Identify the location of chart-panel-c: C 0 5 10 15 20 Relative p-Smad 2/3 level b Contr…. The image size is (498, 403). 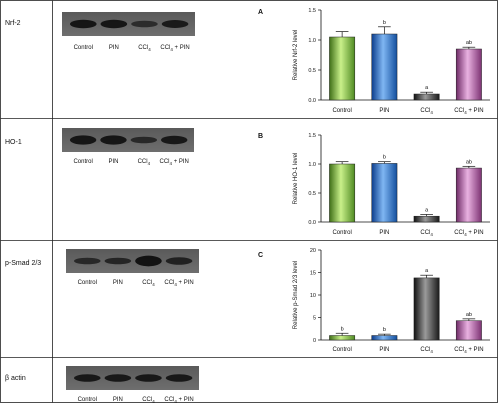
(374, 301).